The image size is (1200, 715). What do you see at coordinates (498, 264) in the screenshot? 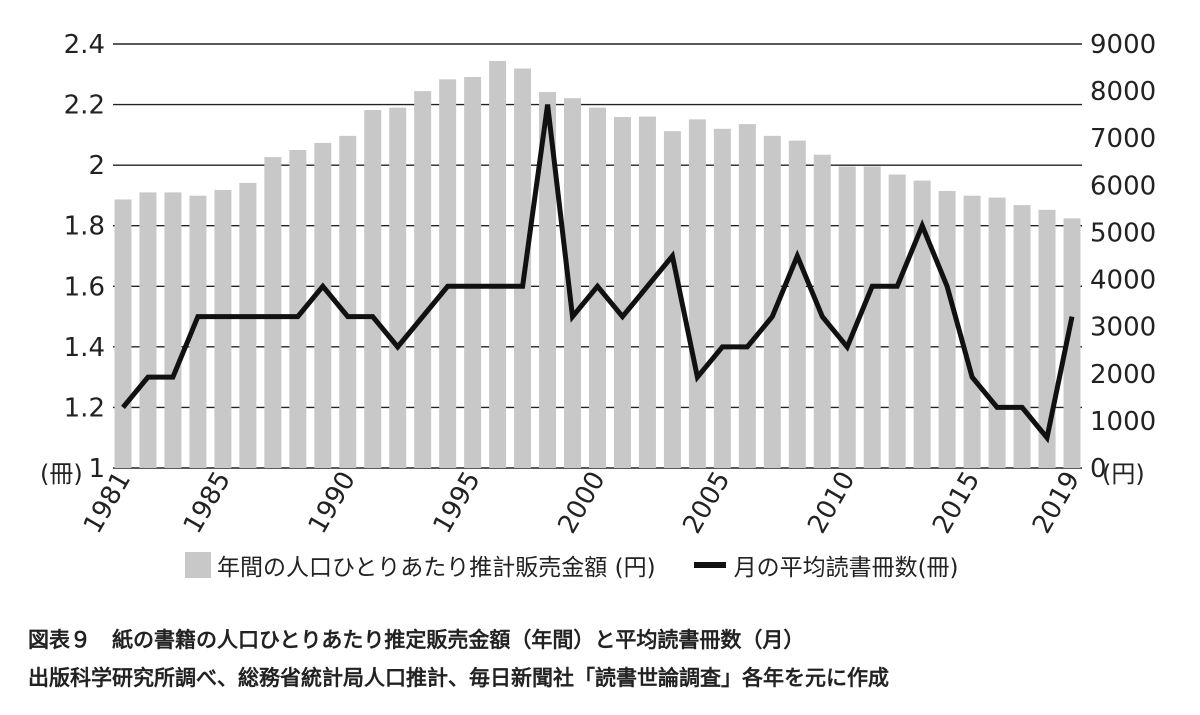
I see `bar-1996` at bounding box center [498, 264].